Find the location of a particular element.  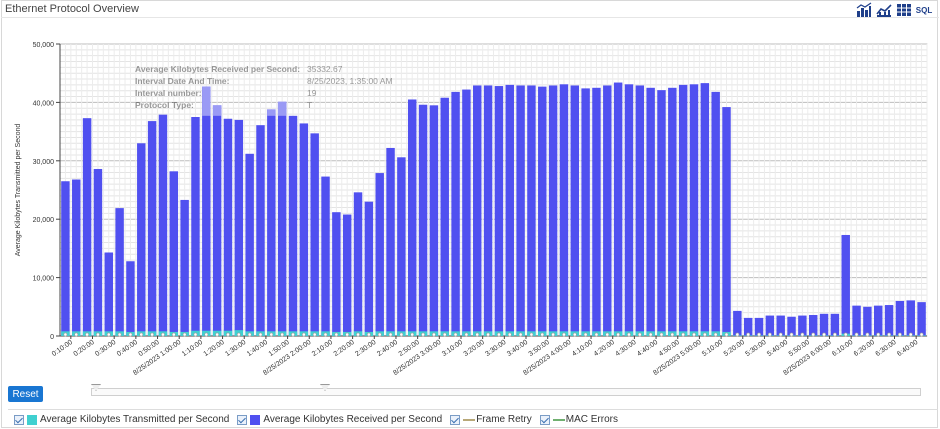

legend-item: Average Kilobytes Transmitted per Second is located at coordinates (121, 419).